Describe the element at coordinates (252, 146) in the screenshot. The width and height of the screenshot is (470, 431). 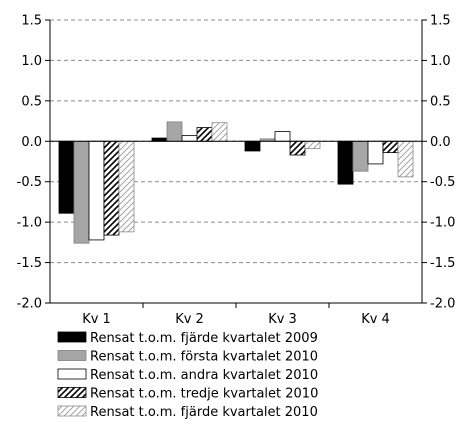
I see `bar-1-kv3` at that location.